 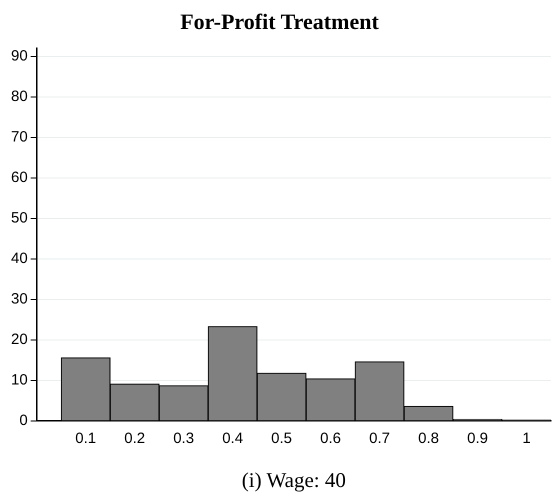 What do you see at coordinates (19, 218) in the screenshot?
I see `y-tick-label: 50` at bounding box center [19, 218].